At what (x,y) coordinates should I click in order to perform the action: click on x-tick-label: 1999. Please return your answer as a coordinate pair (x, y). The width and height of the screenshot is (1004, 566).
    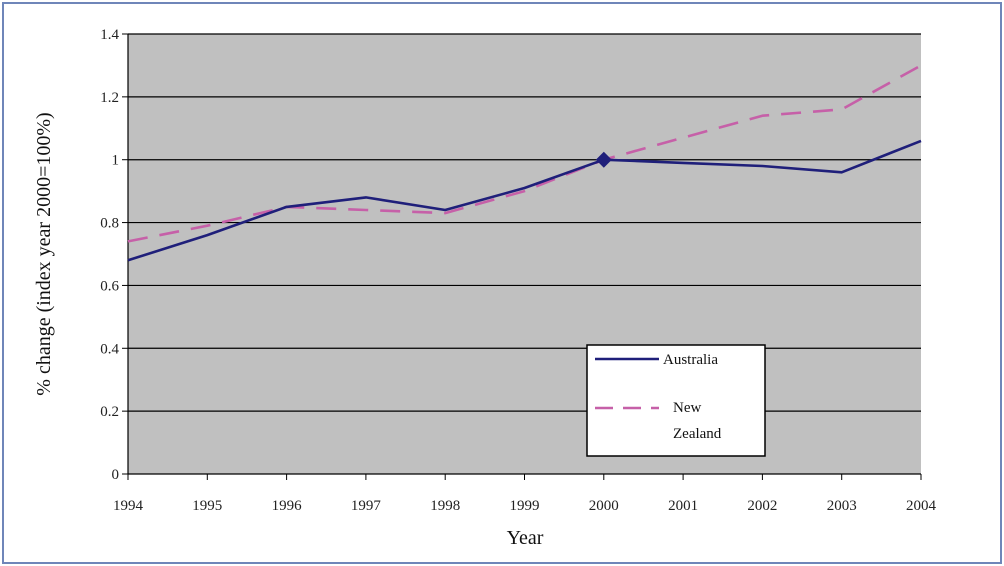
    Looking at the image, I should click on (525, 506).